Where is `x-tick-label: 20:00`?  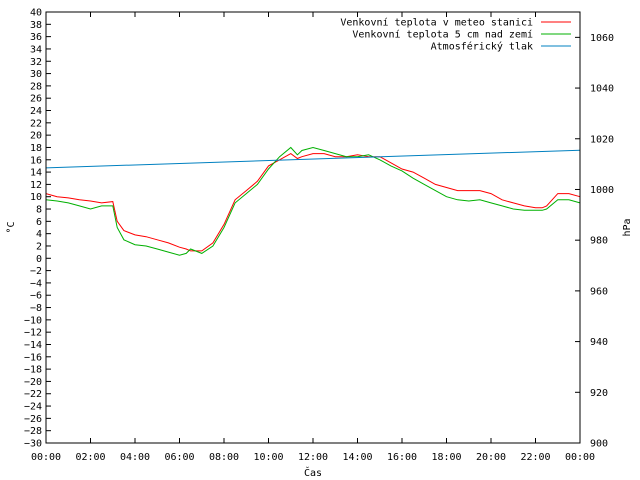 x-tick-label: 20:00 is located at coordinates (491, 457).